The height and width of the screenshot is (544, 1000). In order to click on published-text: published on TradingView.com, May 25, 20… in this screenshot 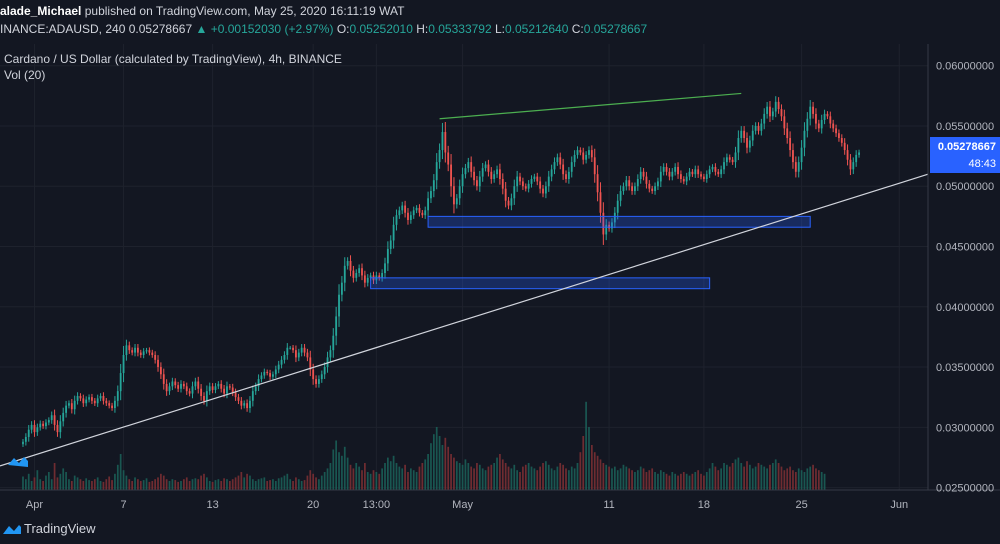, I will do `click(244, 11)`.